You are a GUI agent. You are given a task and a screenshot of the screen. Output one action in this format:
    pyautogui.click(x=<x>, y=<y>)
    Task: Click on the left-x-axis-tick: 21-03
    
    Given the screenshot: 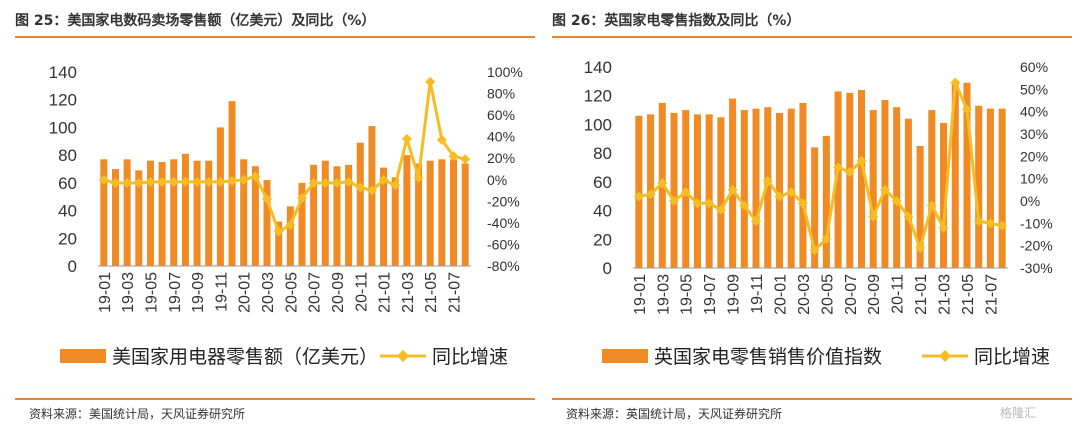 What is the action you would take?
    pyautogui.click(x=408, y=292)
    